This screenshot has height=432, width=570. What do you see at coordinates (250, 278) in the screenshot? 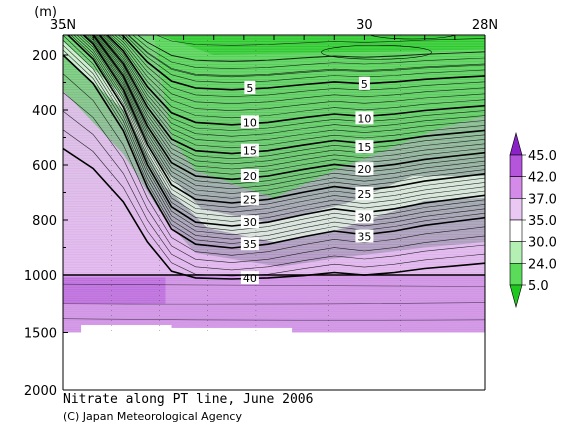
I see `contour-label: 40` at bounding box center [250, 278].